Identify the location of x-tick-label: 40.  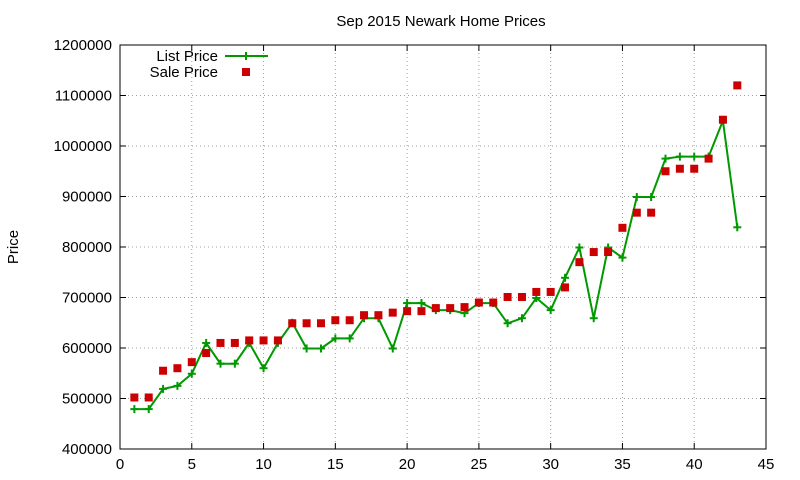
(694, 464).